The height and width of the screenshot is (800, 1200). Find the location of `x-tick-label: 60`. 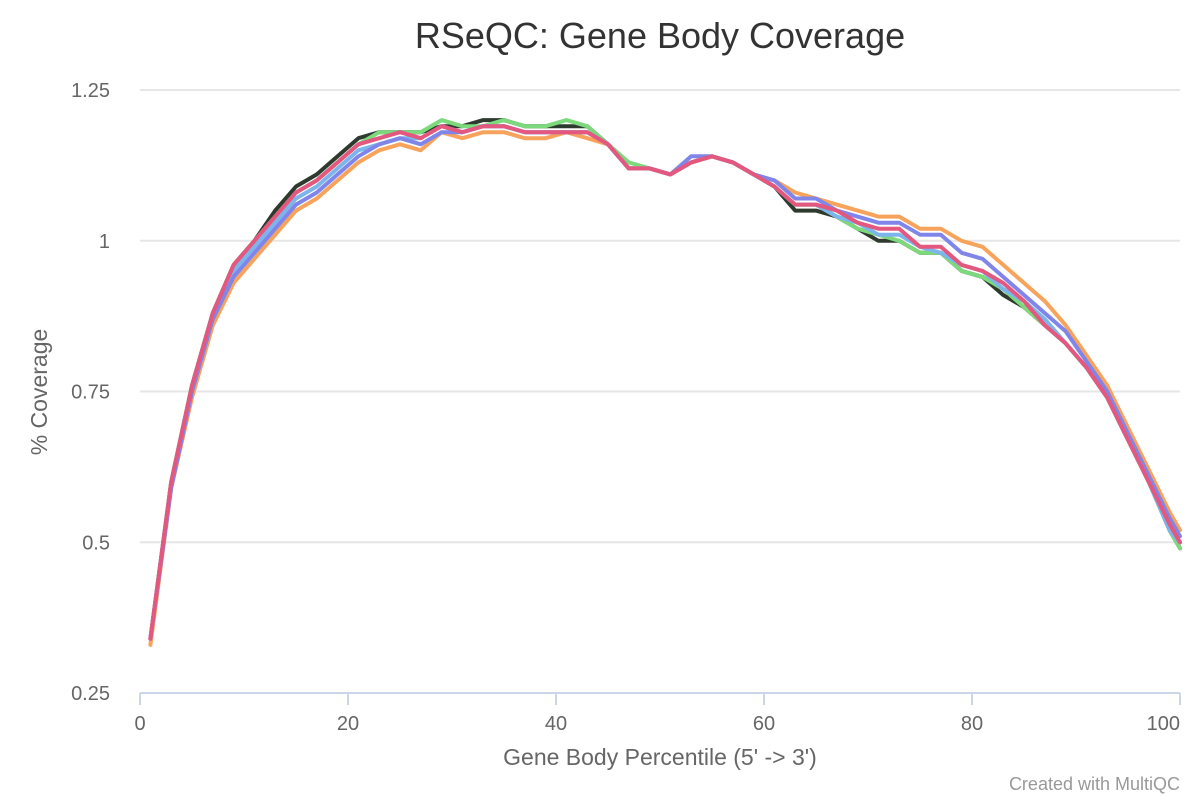

x-tick-label: 60 is located at coordinates (764, 724).